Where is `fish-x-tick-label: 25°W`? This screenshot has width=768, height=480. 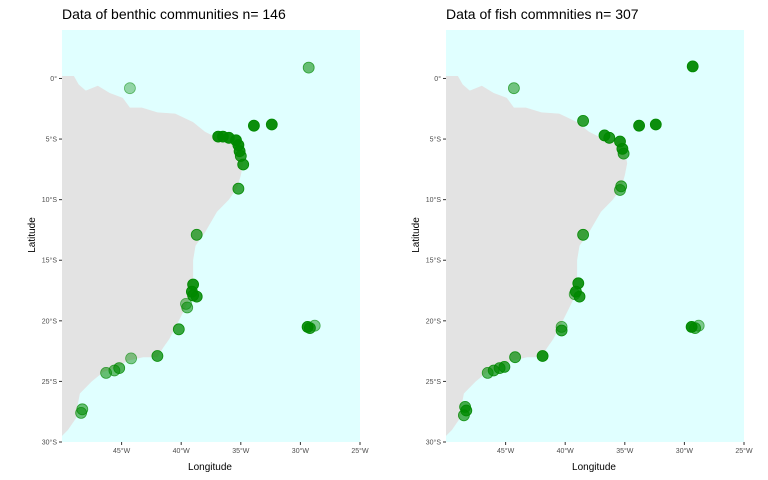 fish-x-tick-label: 25°W is located at coordinates (744, 451).